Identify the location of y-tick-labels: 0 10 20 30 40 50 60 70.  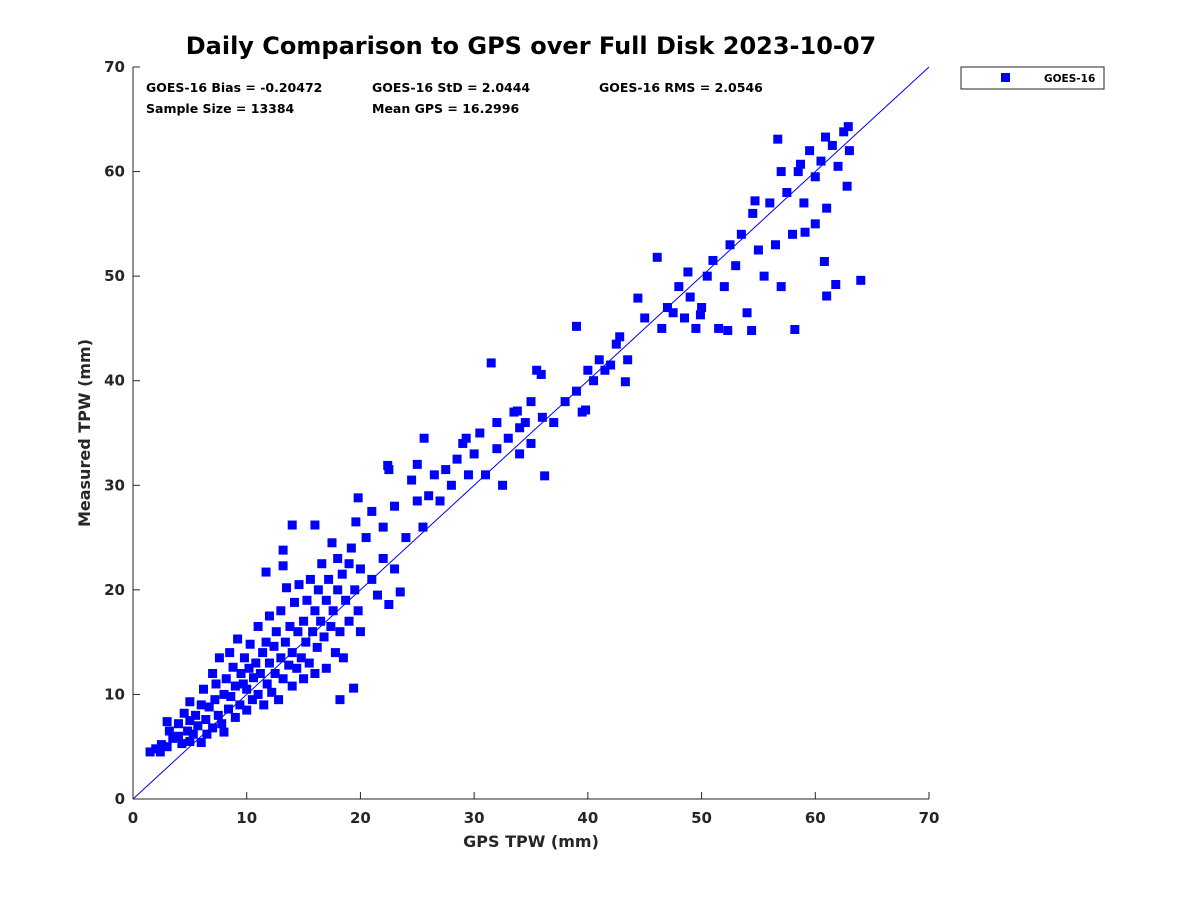
(114, 433).